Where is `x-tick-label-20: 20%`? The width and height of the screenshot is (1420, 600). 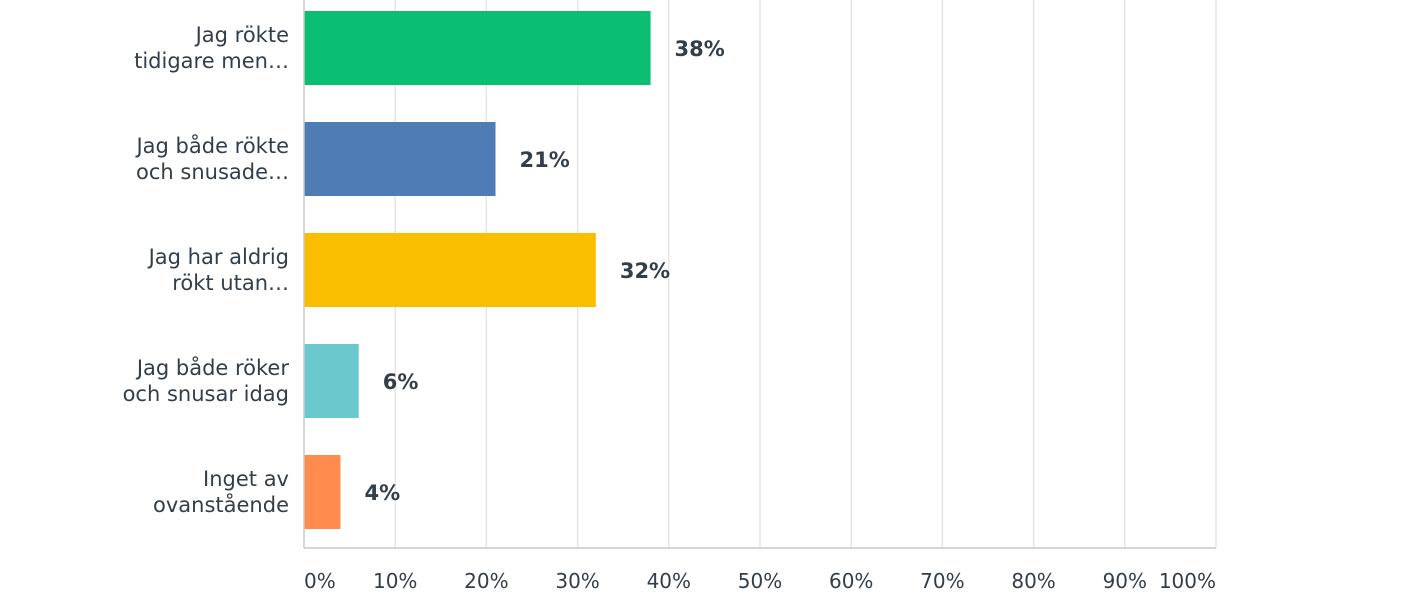 x-tick-label-20: 20% is located at coordinates (486, 581).